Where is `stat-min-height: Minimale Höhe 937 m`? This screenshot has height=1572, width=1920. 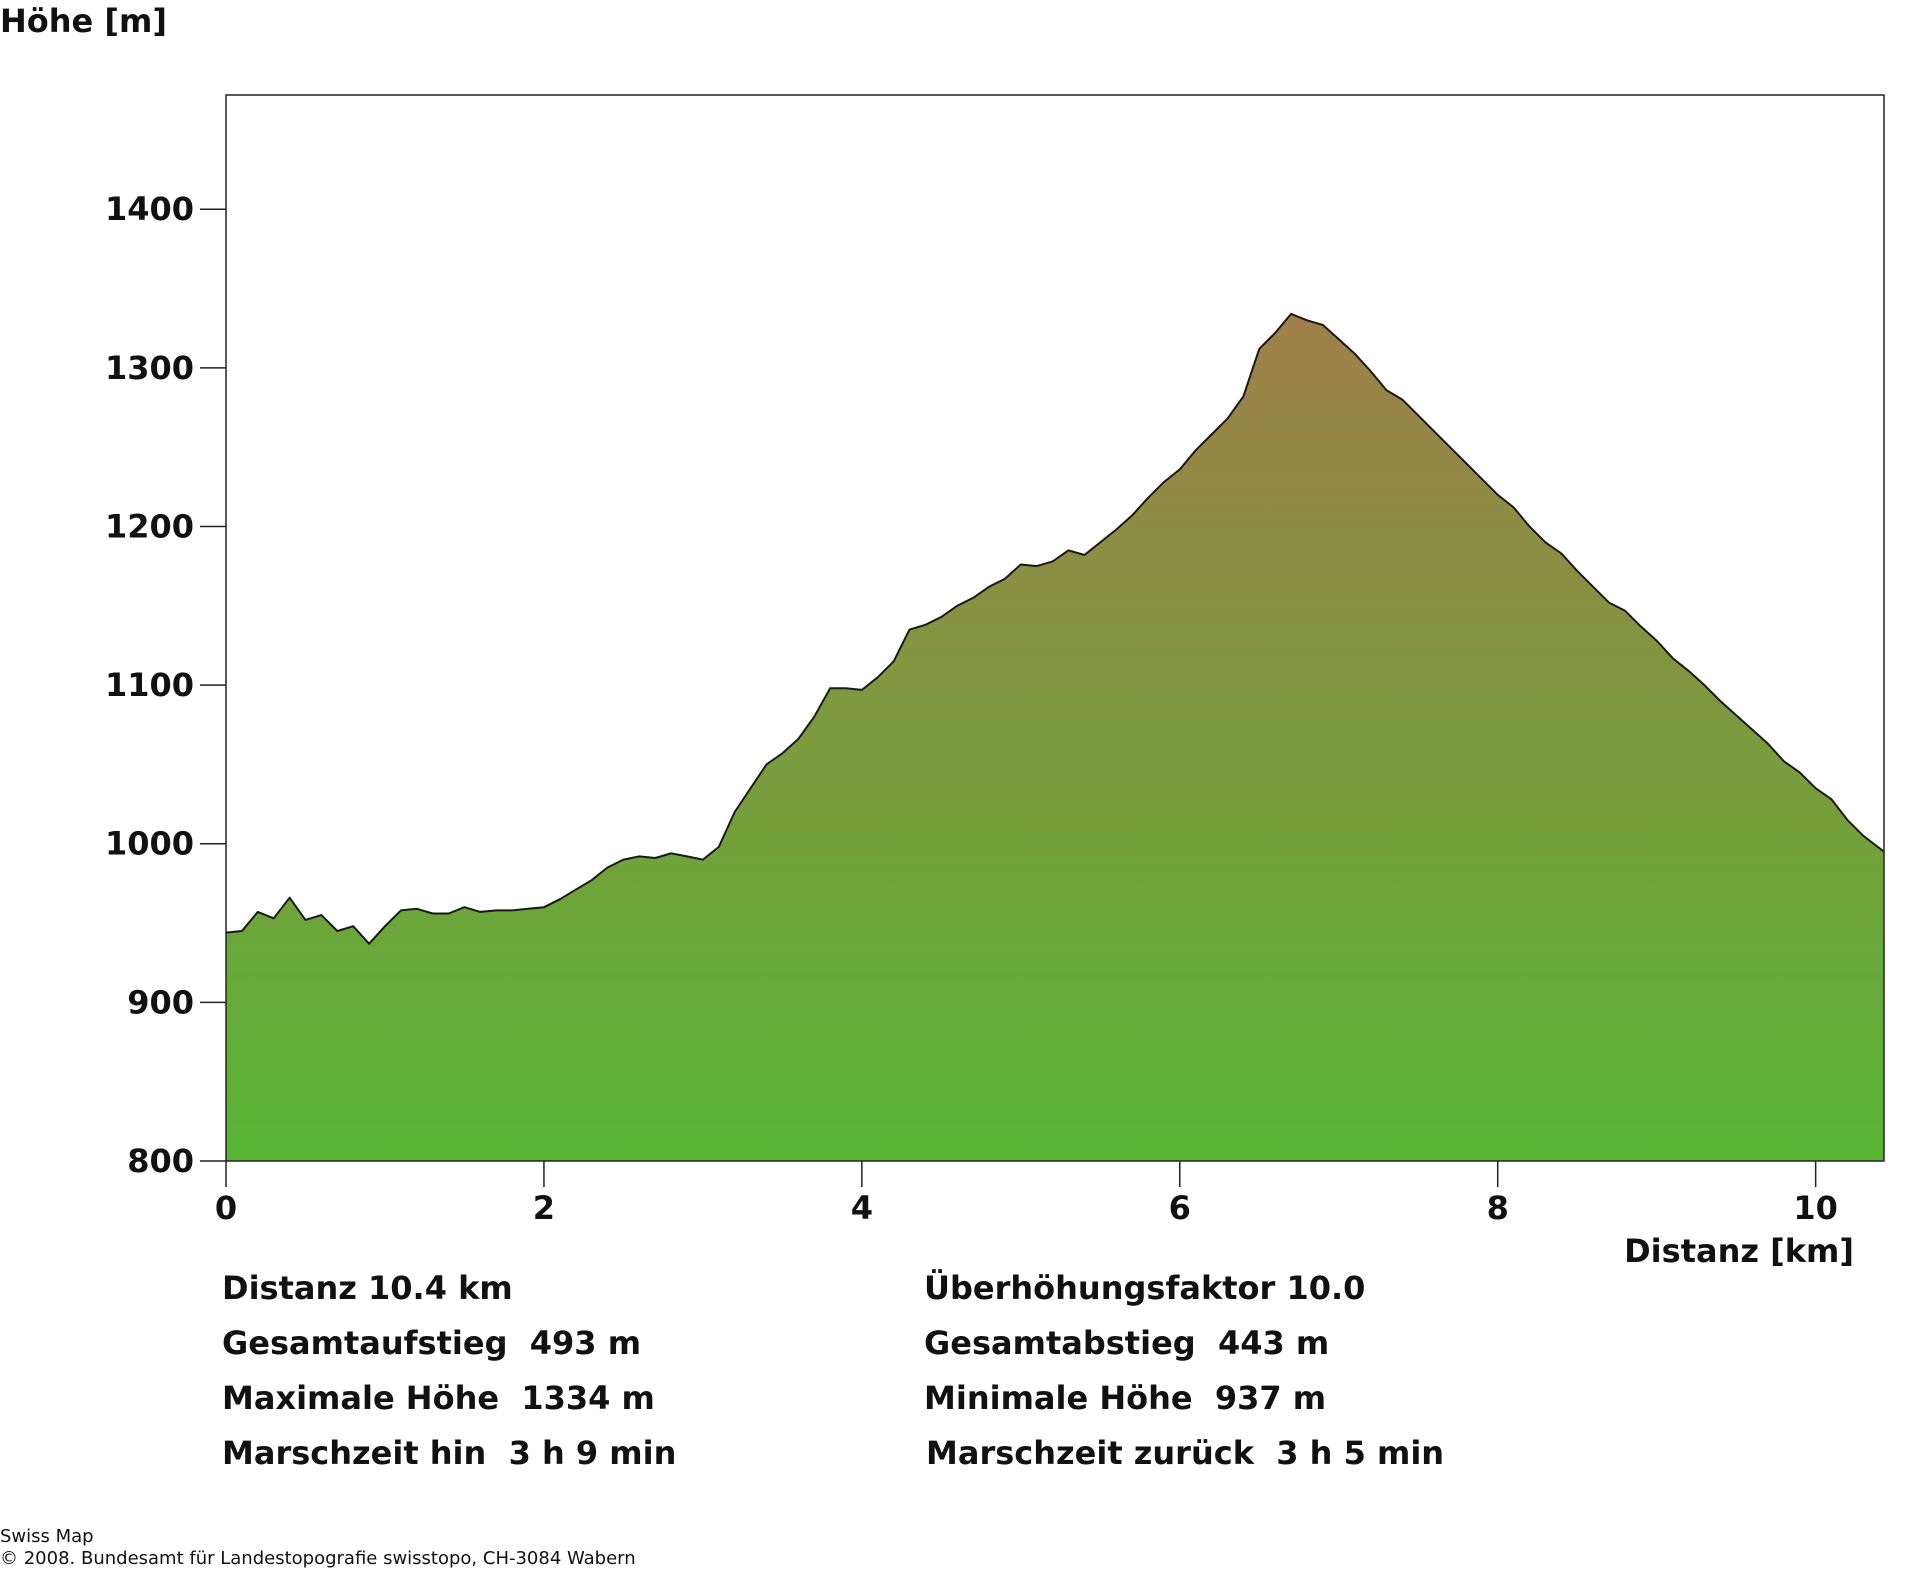 stat-min-height: Minimale Höhe 937 m is located at coordinates (1125, 1398).